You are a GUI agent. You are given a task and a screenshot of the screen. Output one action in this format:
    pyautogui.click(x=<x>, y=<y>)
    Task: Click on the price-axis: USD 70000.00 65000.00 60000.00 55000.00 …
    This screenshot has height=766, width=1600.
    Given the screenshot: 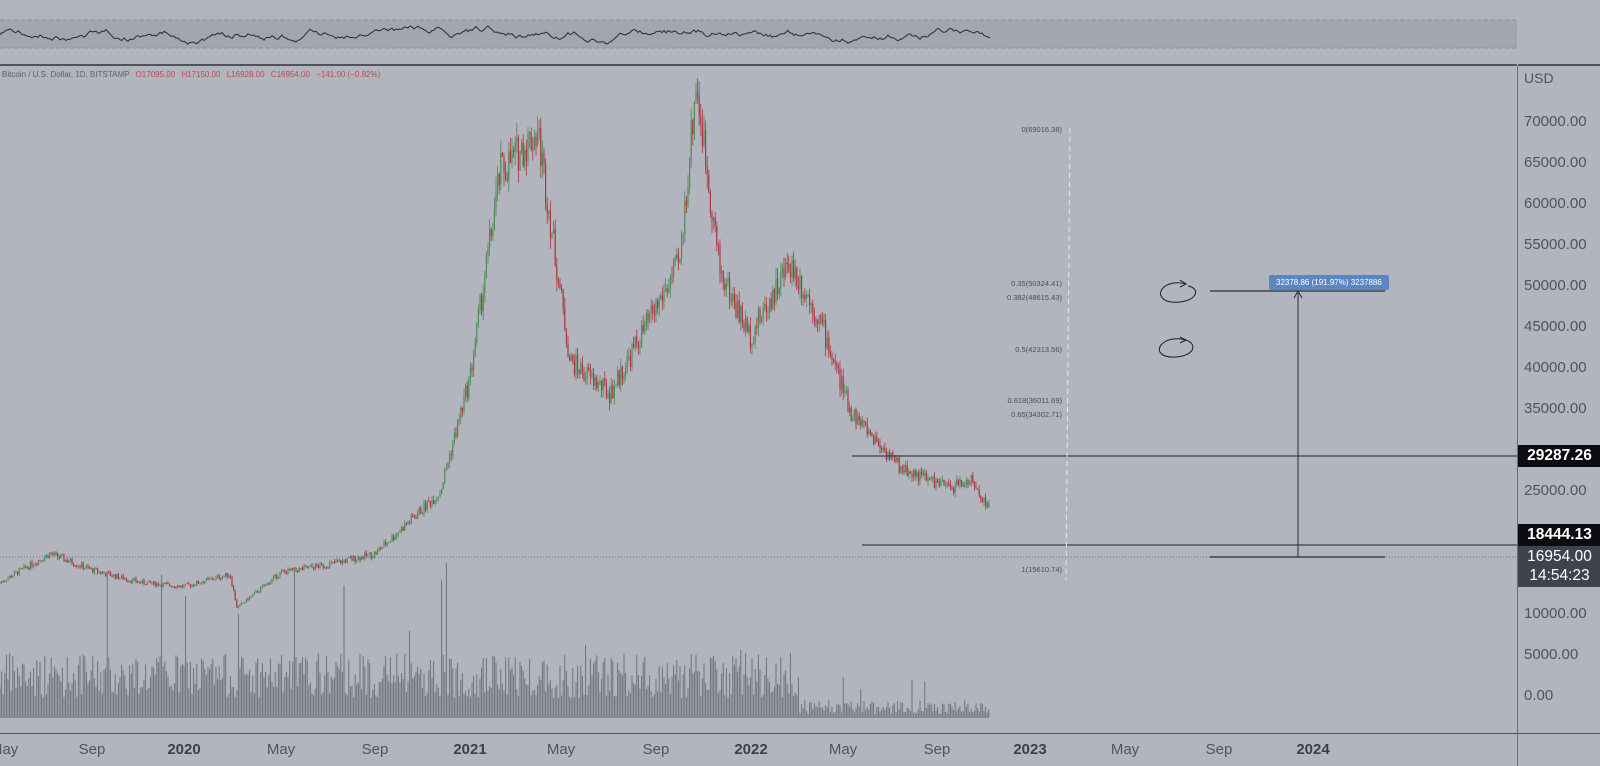 What is the action you would take?
    pyautogui.click(x=1558, y=399)
    